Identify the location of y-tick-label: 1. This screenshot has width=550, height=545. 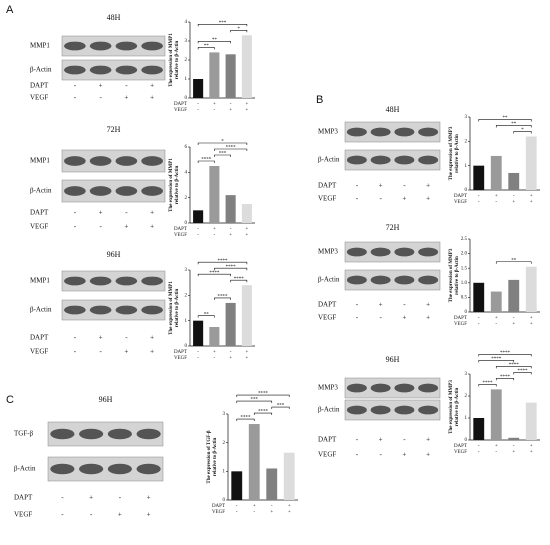
(224, 471).